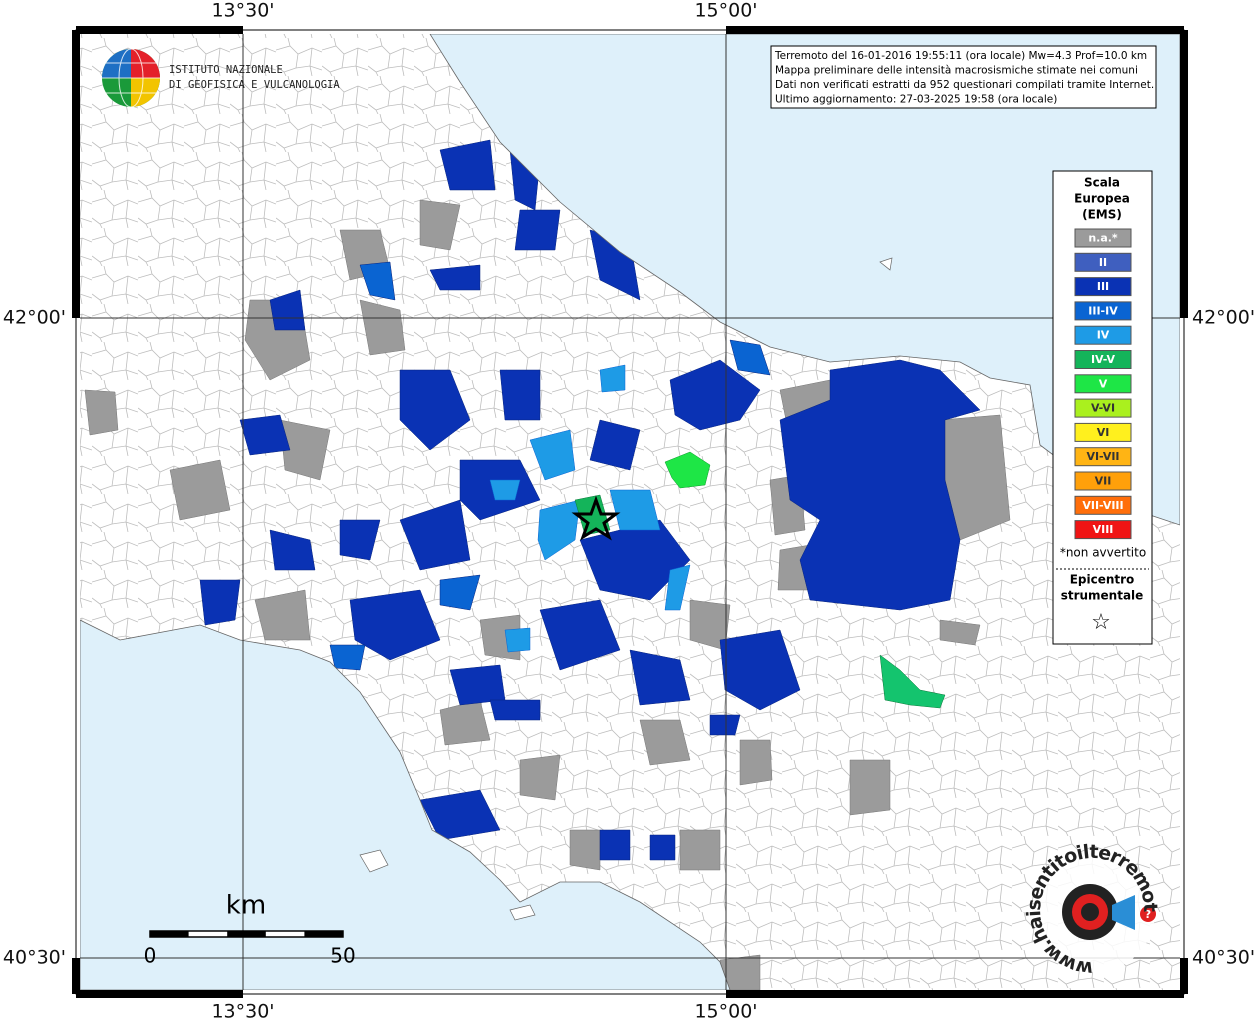  I want to click on site-logo-target, so click(1090, 912).